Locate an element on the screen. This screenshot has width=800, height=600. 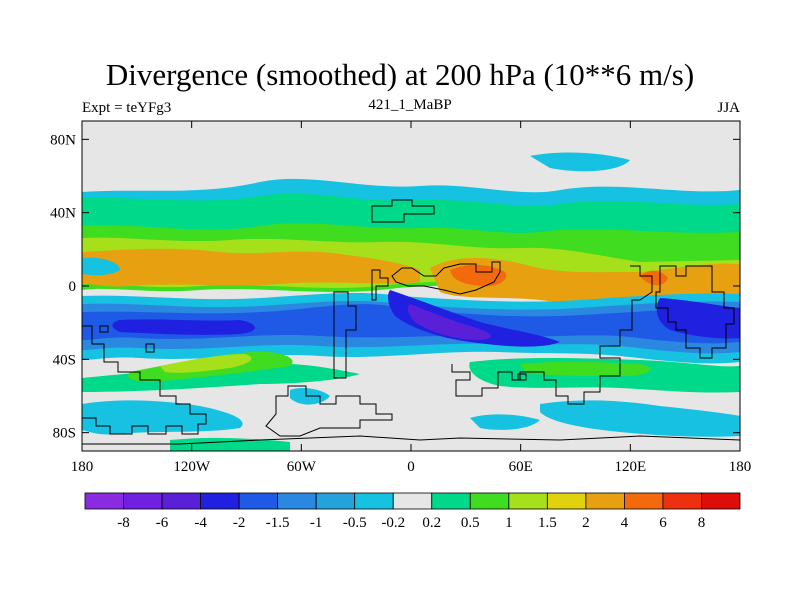
x-tick-label: 120E is located at coordinates (630, 467).